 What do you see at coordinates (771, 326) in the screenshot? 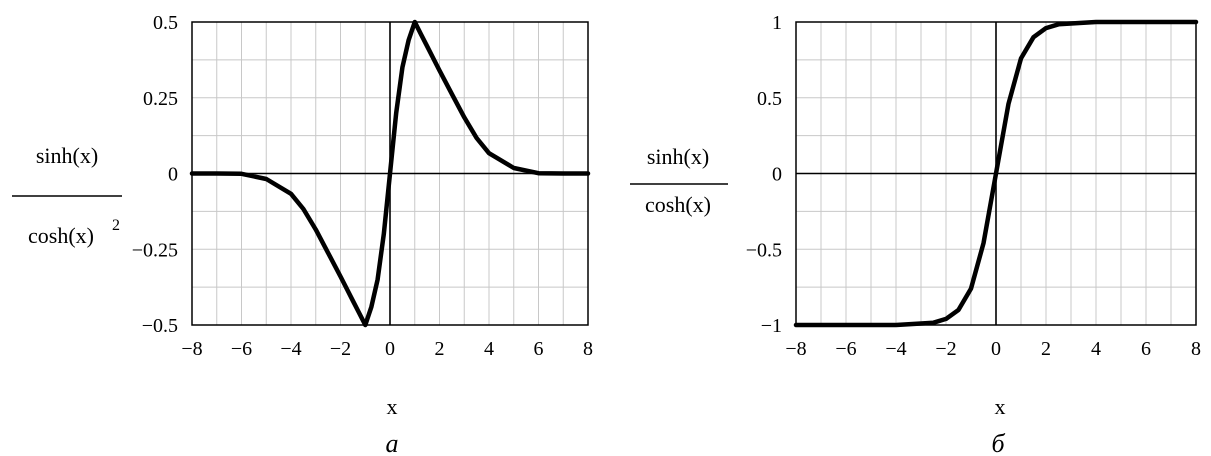
I see `y-tick-label: −1` at bounding box center [771, 326].